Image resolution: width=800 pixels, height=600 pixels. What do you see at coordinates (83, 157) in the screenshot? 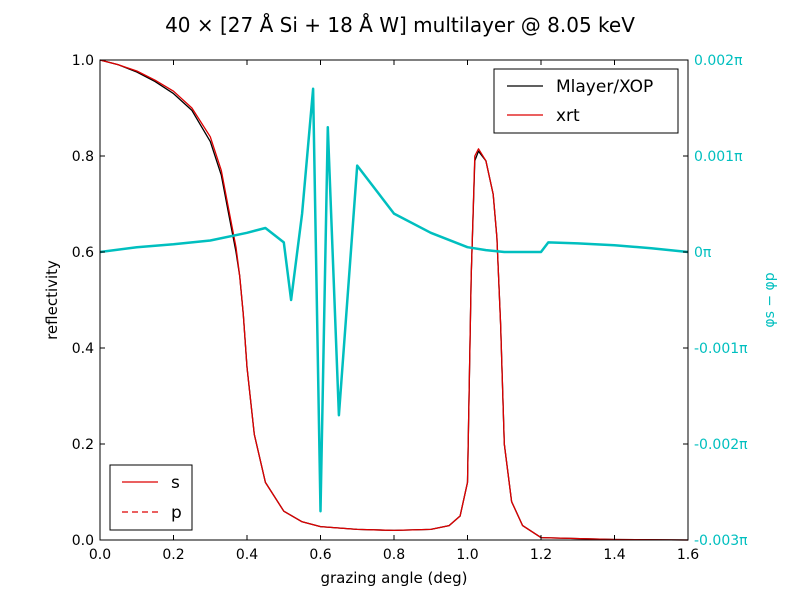
I see `y-tick-label: 0.8` at bounding box center [83, 157].